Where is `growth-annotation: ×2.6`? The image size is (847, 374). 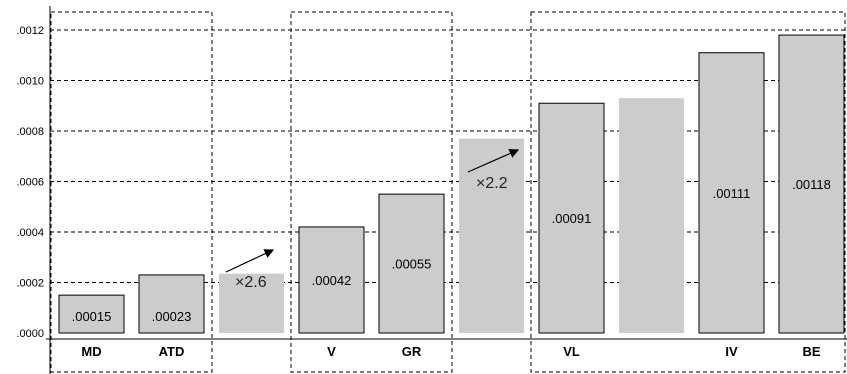 growth-annotation: ×2.6 is located at coordinates (251, 282).